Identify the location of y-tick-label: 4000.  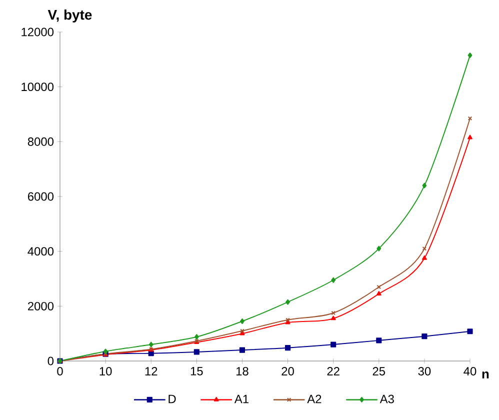
(41, 251).